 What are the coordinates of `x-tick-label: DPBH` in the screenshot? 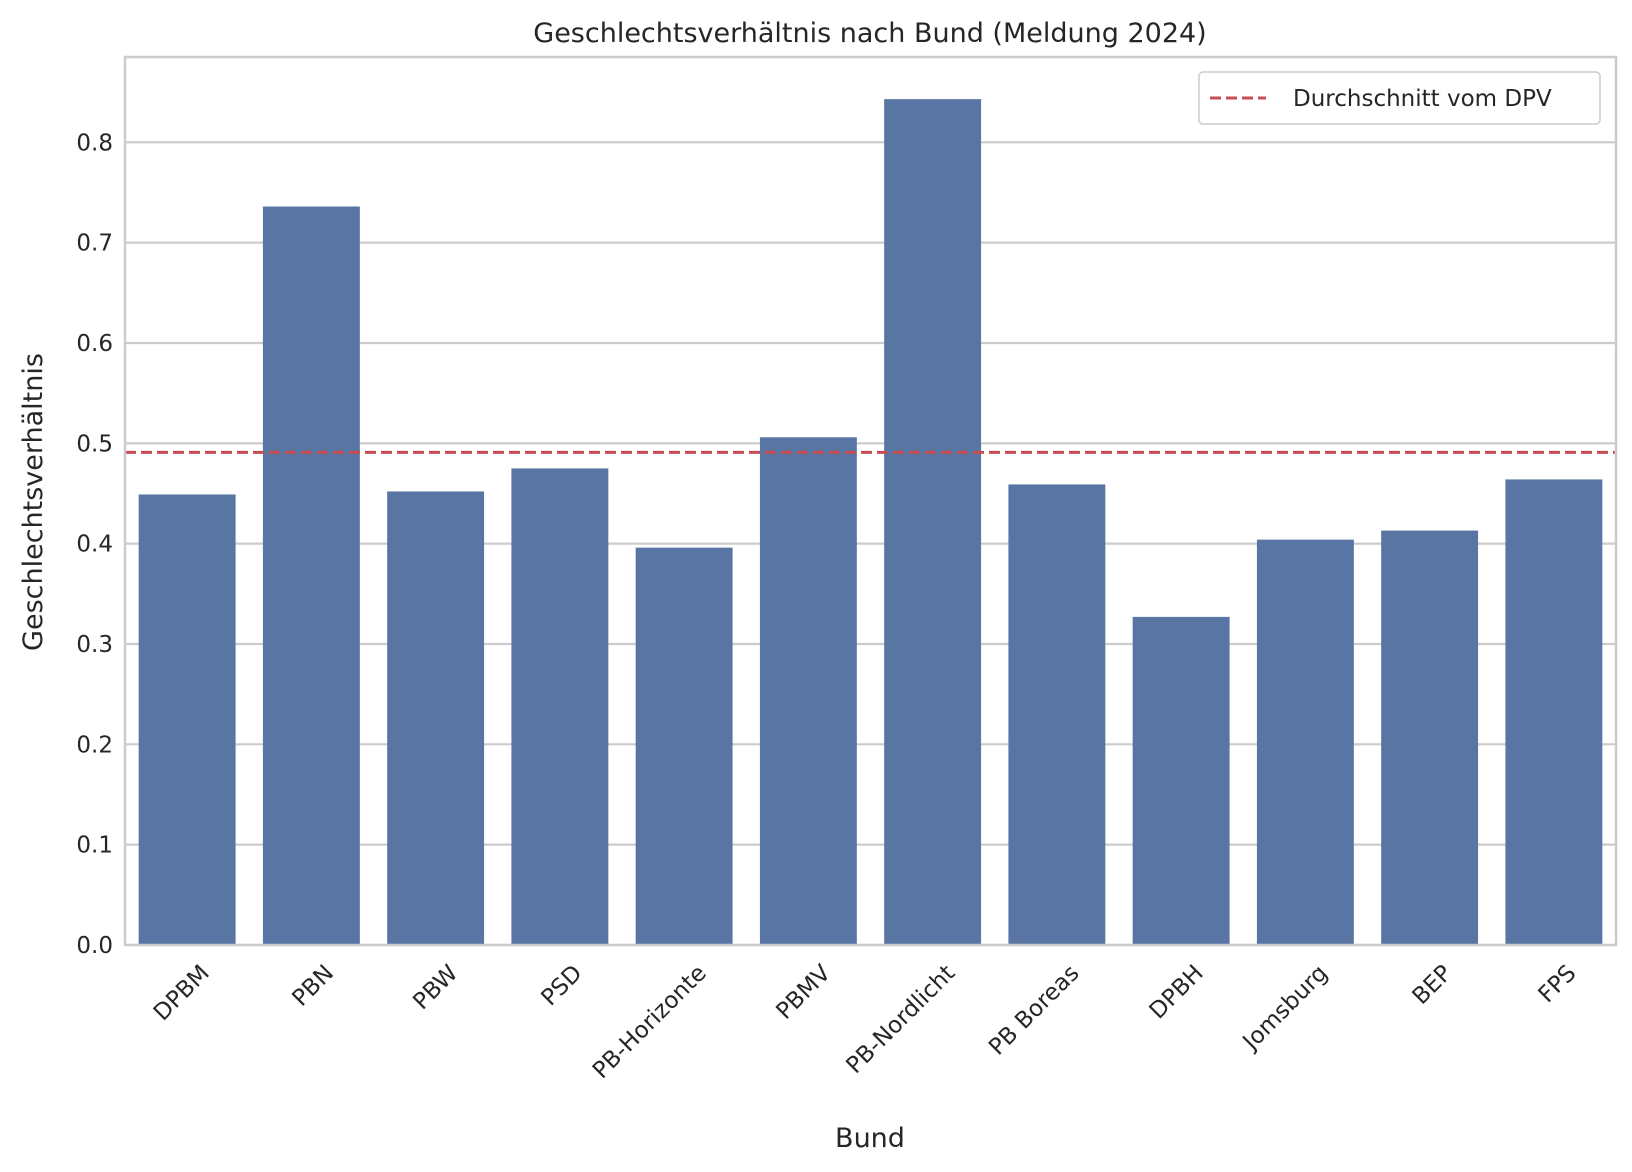 It's located at (1177, 992).